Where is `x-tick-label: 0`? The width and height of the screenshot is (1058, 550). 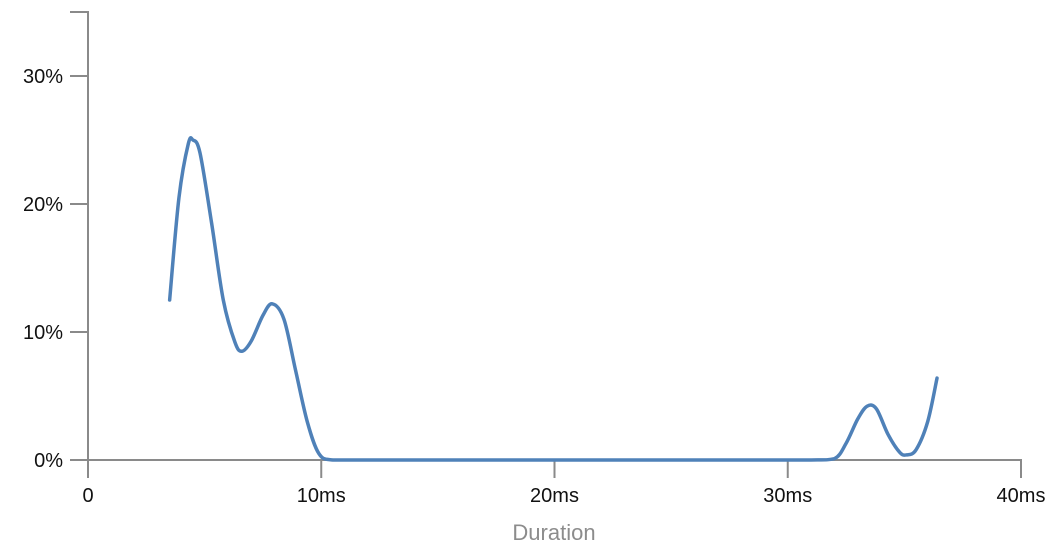 x-tick-label: 0 is located at coordinates (87, 496).